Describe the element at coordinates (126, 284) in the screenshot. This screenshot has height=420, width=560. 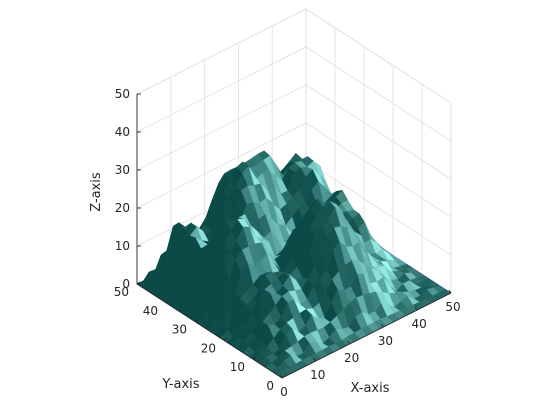
I see `z-tick-label: 0` at that location.